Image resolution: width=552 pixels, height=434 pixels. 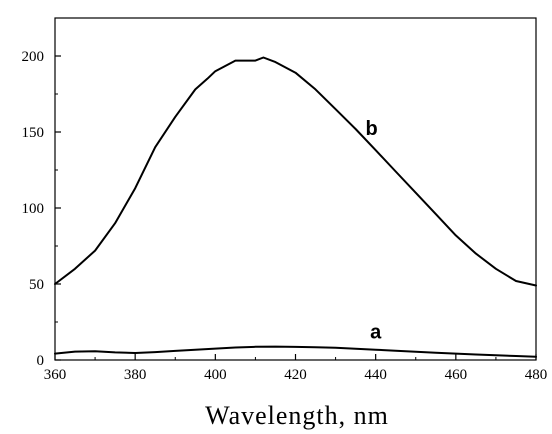 I want to click on series-label-a: a, so click(x=376, y=333).